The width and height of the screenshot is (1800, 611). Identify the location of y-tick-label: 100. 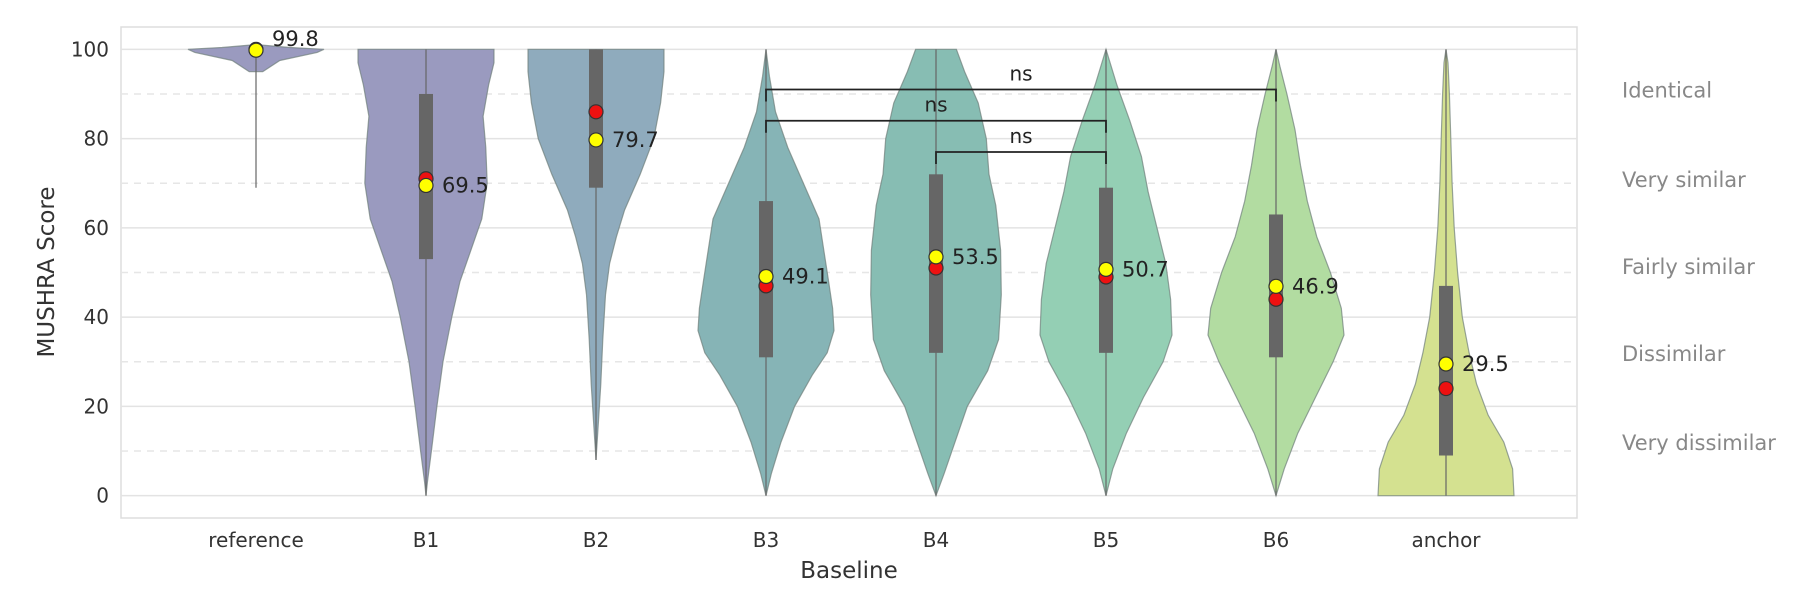
(90, 49).